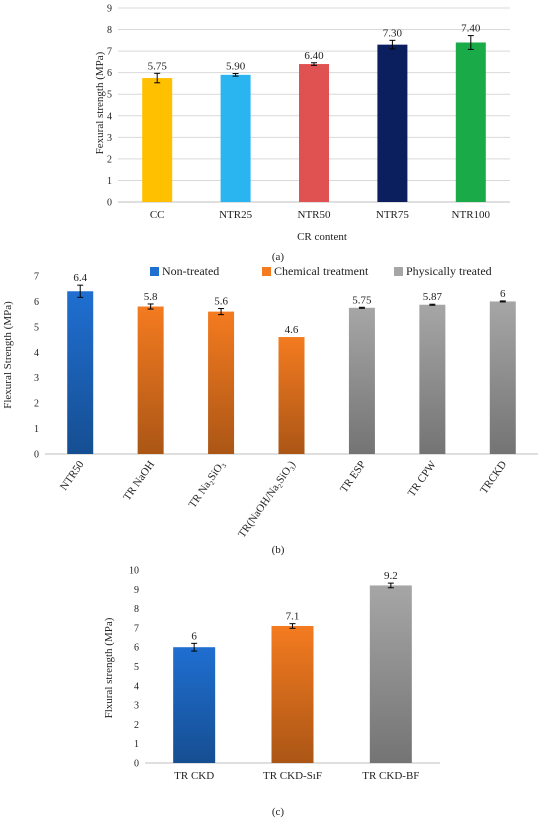 Image resolution: width=550 pixels, height=823 pixels. What do you see at coordinates (503, 294) in the screenshot?
I see `chart-b-data-label: 6` at bounding box center [503, 294].